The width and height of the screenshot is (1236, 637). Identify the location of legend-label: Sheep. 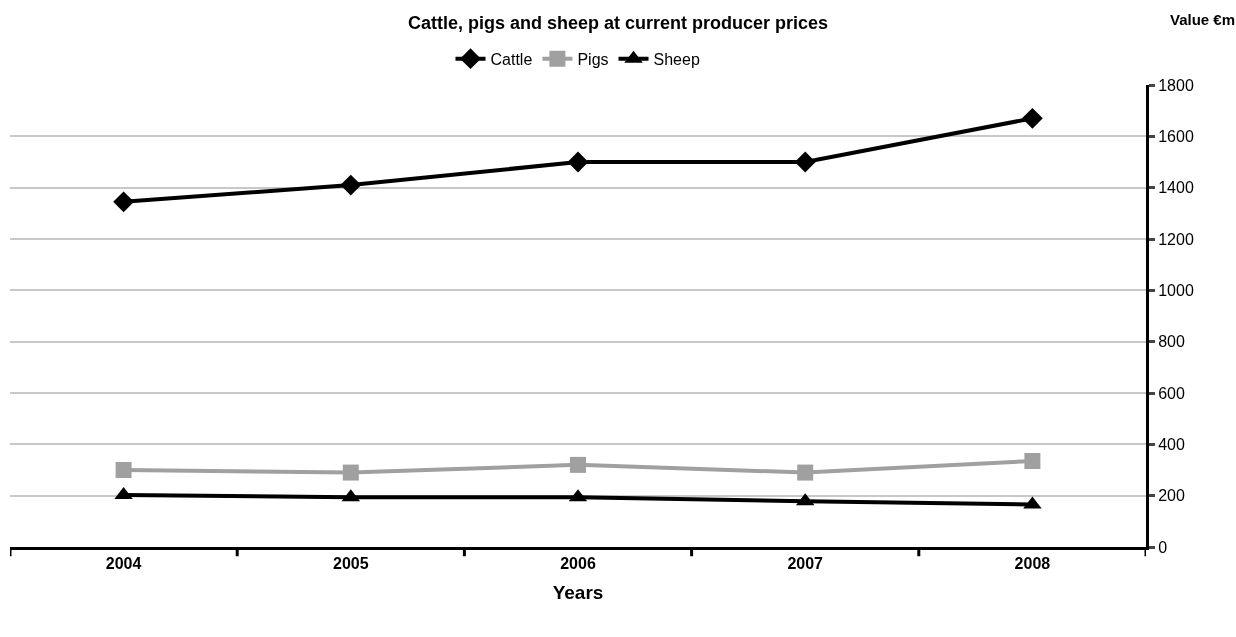
(676, 59).